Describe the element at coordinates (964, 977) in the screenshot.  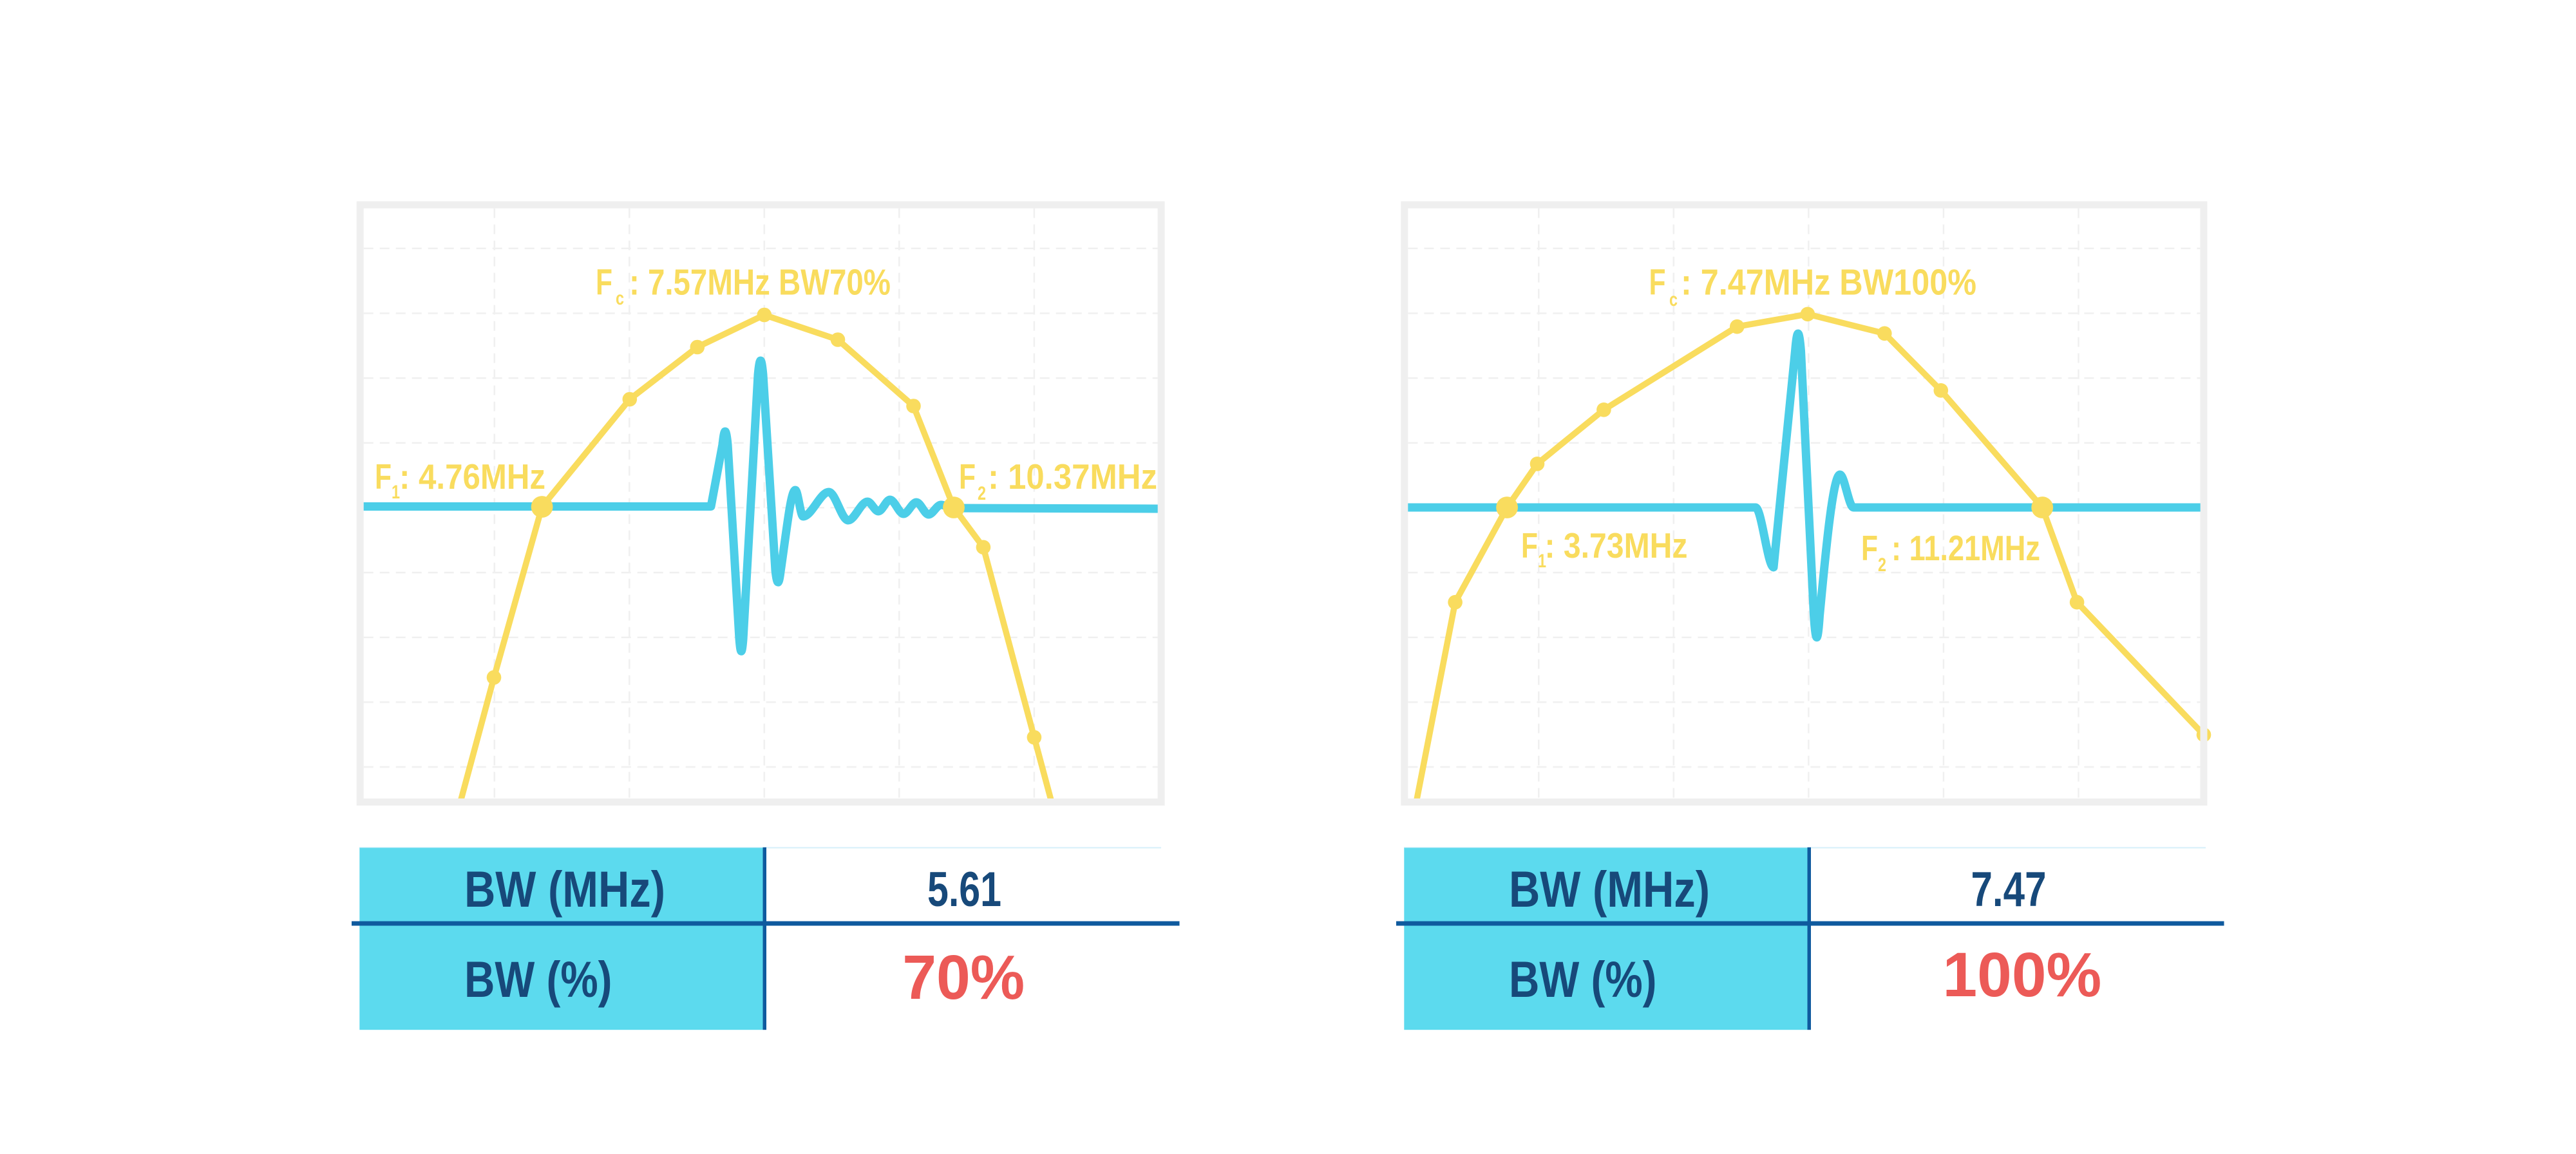
I see `svg-text: 70%` at that location.